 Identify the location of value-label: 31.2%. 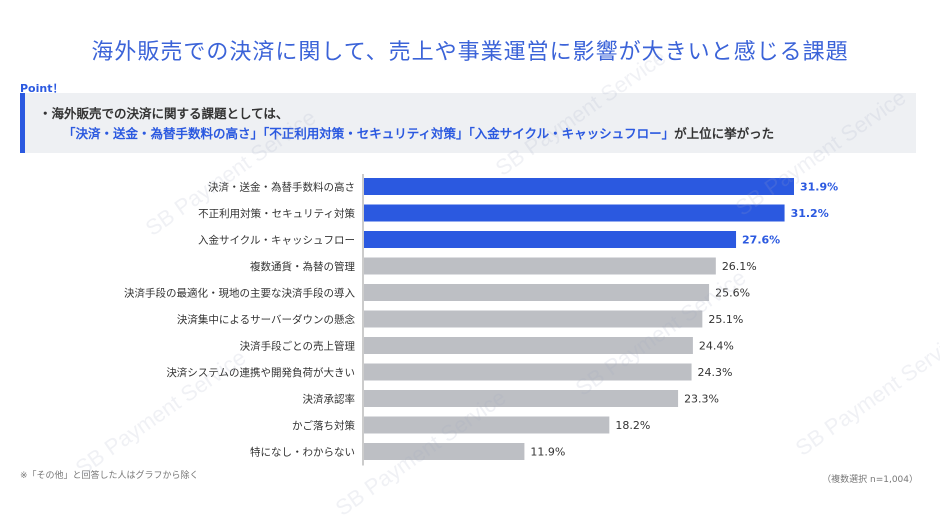
(810, 213).